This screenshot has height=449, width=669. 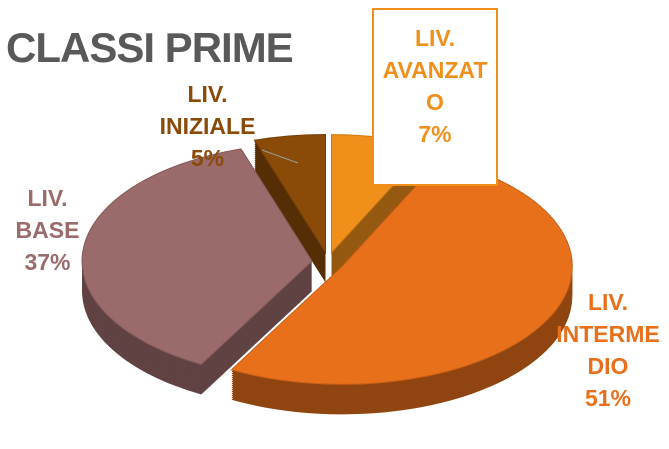 I want to click on slice, so click(x=289, y=194).